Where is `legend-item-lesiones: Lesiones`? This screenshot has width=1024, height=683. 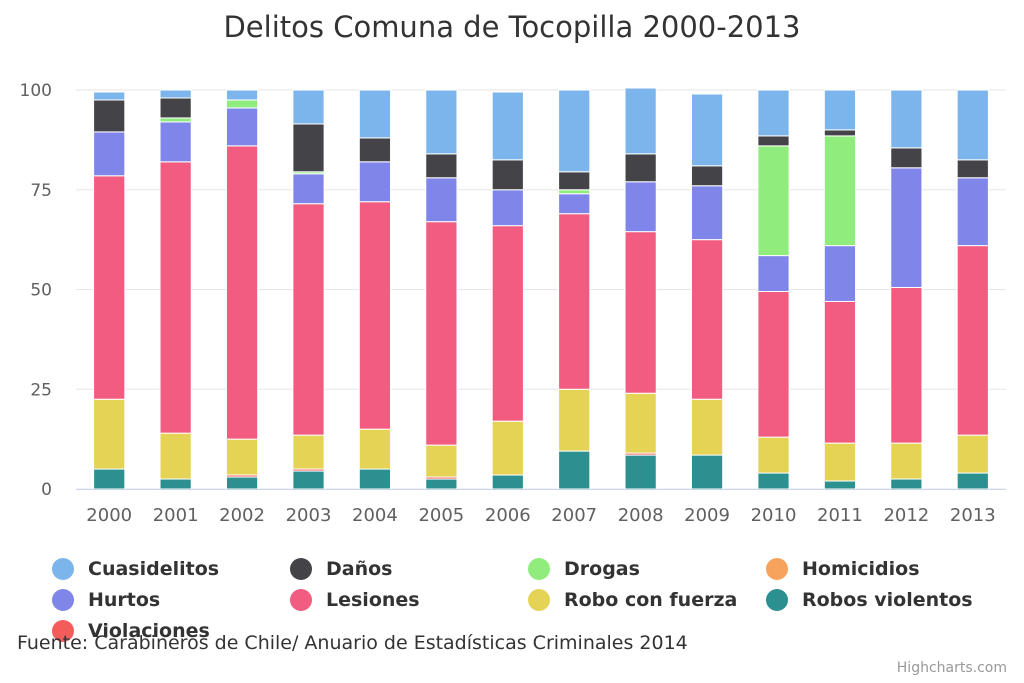
legend-item-lesiones: Lesiones is located at coordinates (355, 600).